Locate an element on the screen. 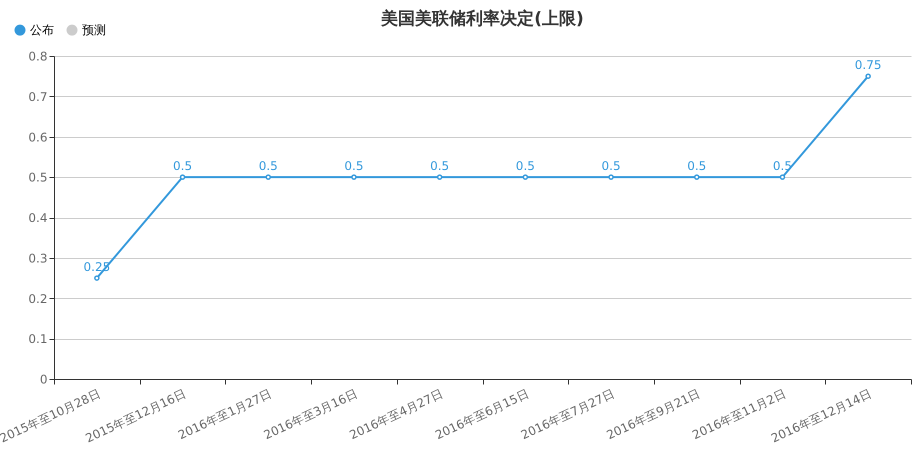  y-tick-label: 0.4 is located at coordinates (38, 218).